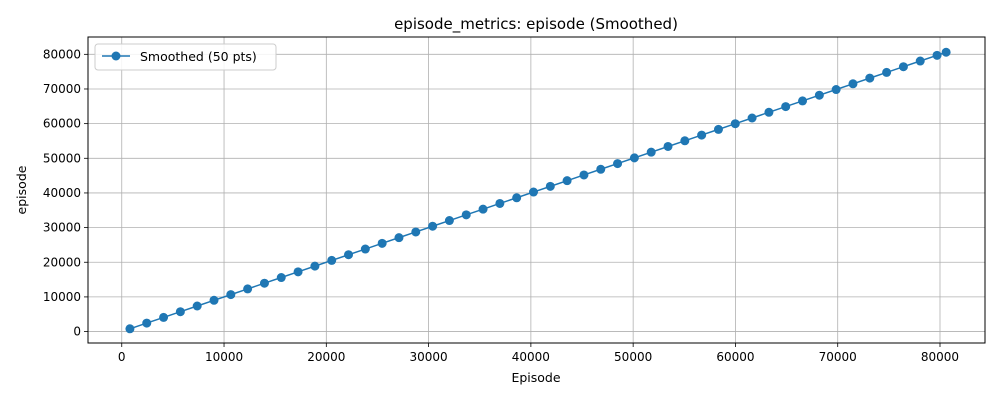 The height and width of the screenshot is (404, 1000). What do you see at coordinates (62, 124) in the screenshot?
I see `y-tick-label: 60000` at bounding box center [62, 124].